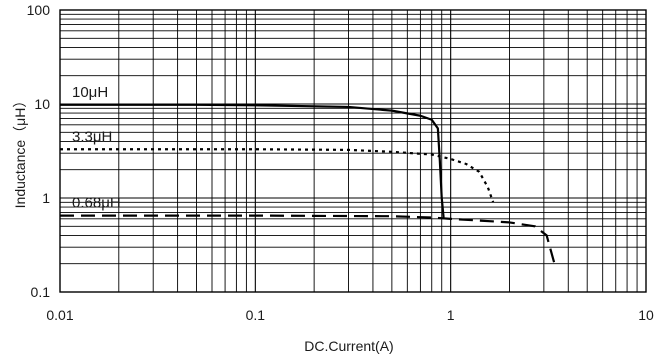 Image resolution: width=672 pixels, height=360 pixels. Describe the element at coordinates (39, 10) in the screenshot. I see `y-tick-label: 100` at that location.